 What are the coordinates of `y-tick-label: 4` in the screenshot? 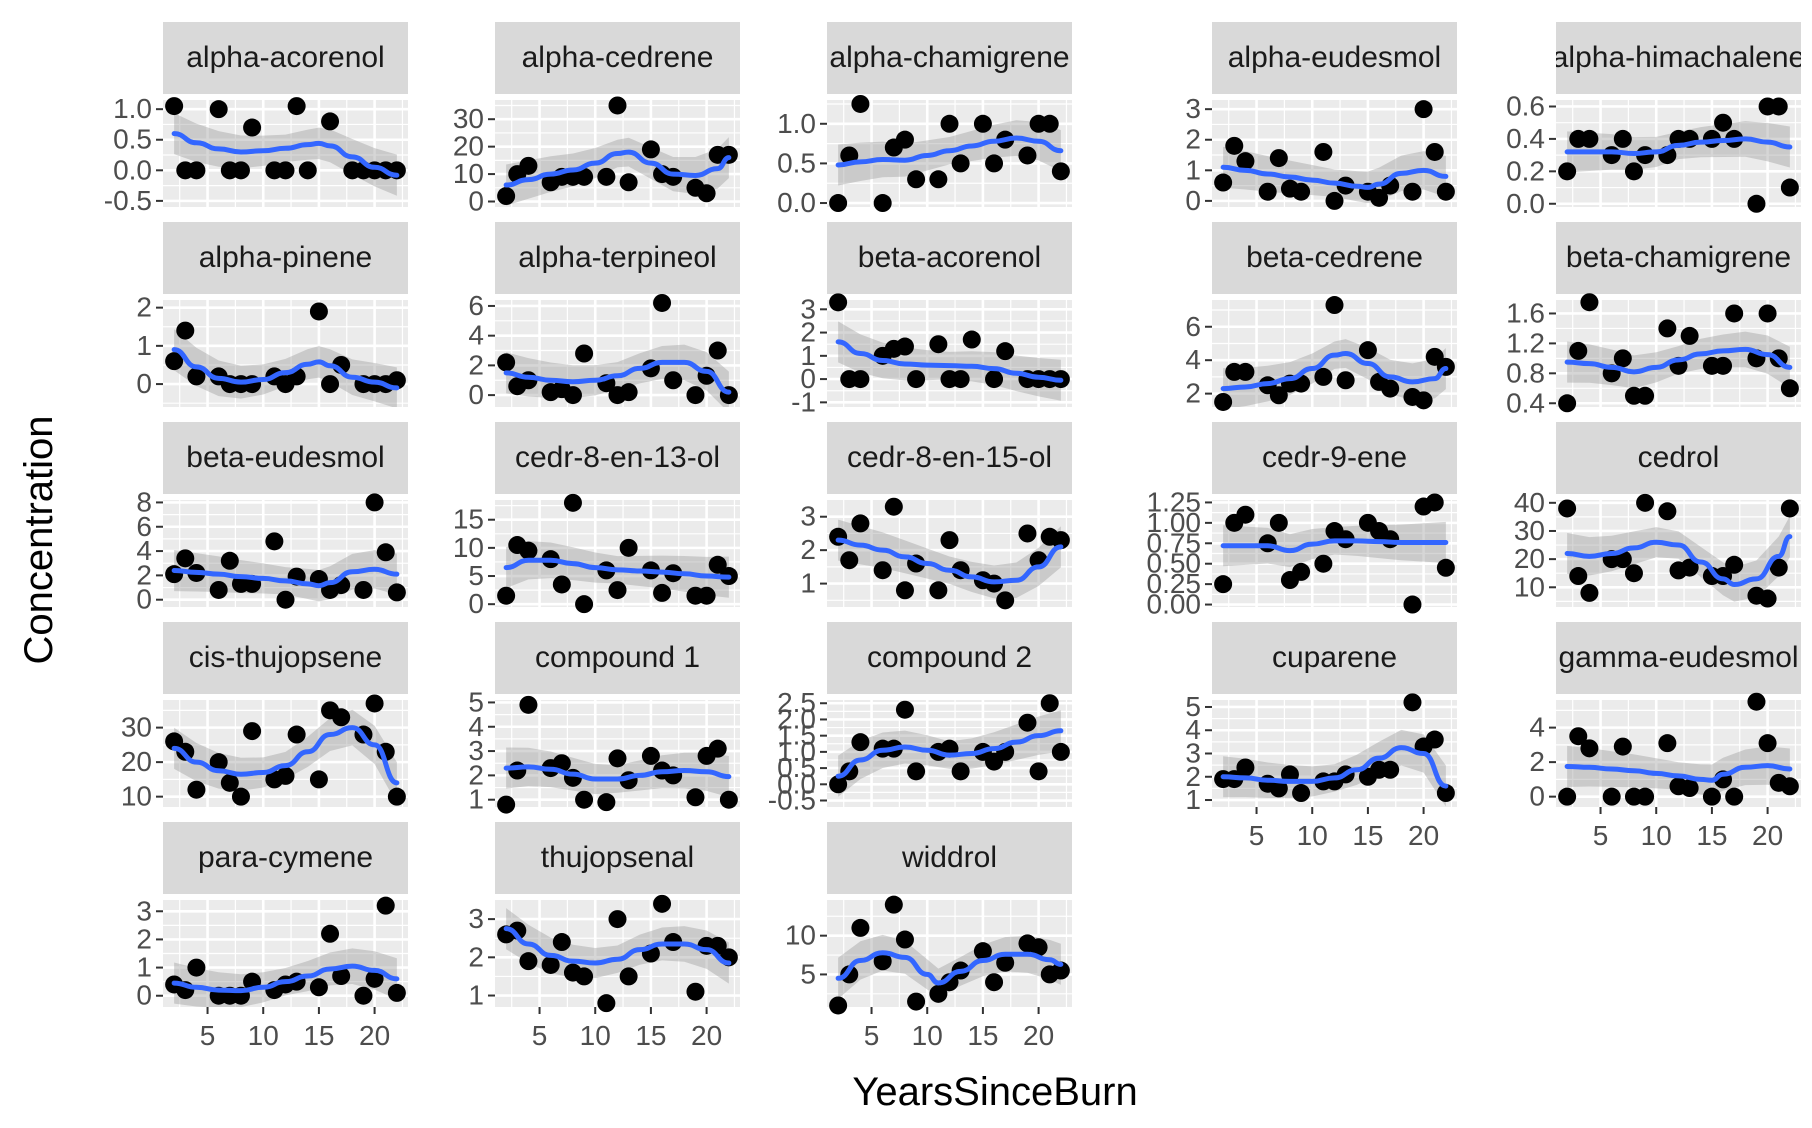 It's located at (1537, 727).